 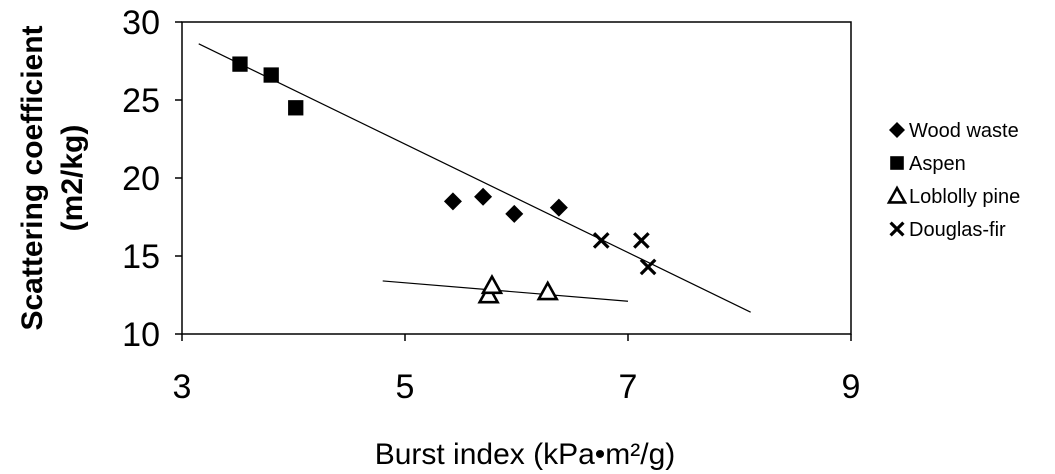 I want to click on y-axis-label-line2: (m2/kg), so click(x=72, y=178).